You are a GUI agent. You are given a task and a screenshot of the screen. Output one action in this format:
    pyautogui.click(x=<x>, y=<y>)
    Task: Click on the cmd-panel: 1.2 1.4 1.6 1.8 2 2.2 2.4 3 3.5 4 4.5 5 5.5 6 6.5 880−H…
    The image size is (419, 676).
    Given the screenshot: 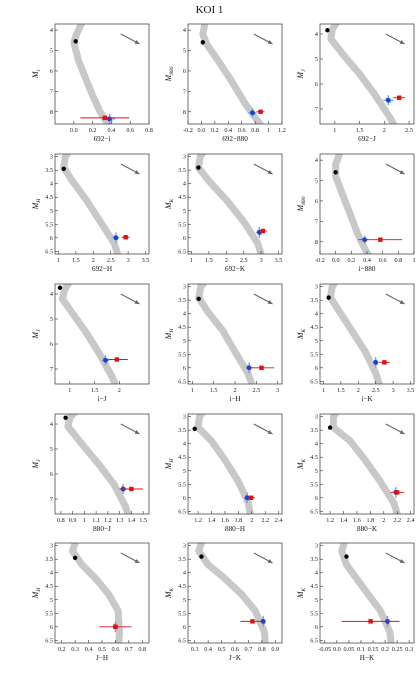 What is the action you would take?
    pyautogui.click(x=223, y=473)
    